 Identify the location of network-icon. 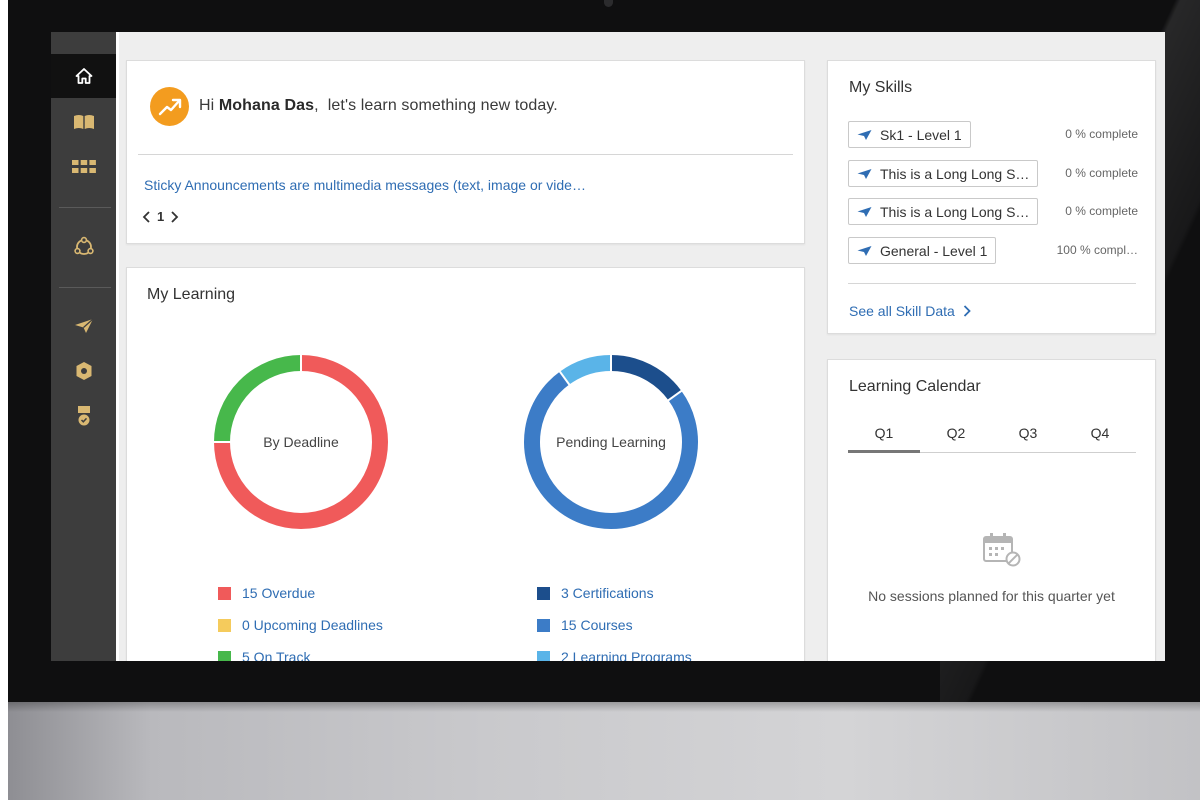
(83, 245).